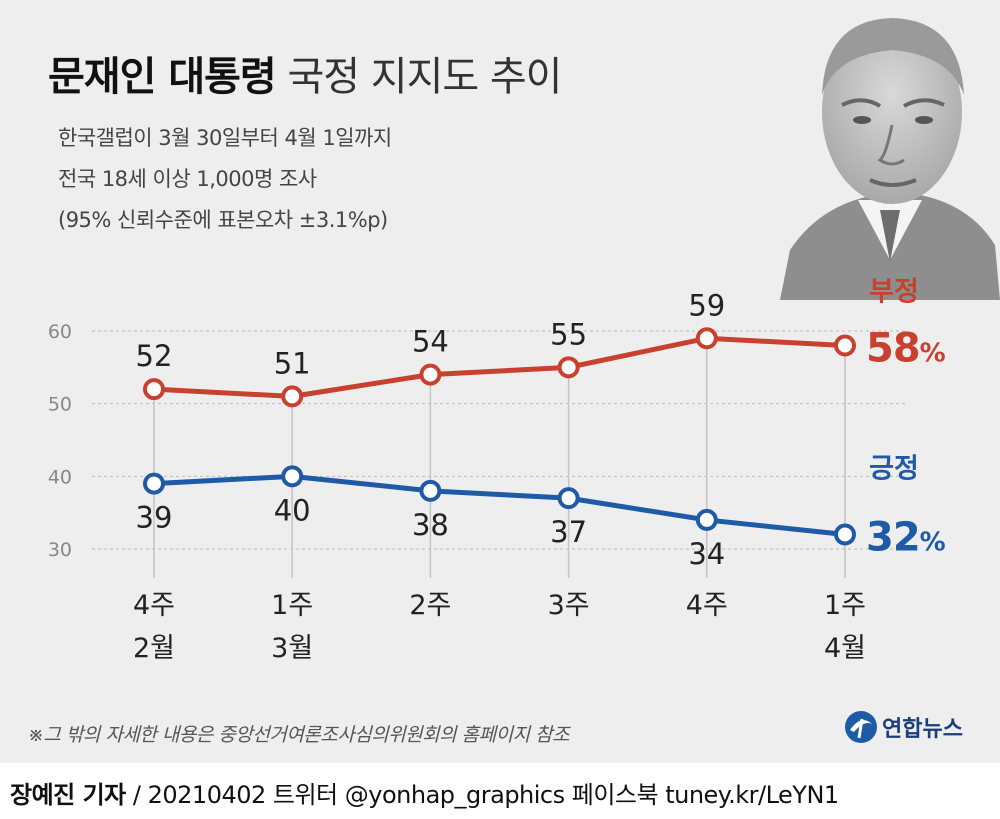 Image resolution: width=1000 pixels, height=819 pixels. Describe the element at coordinates (707, 605) in the screenshot. I see `xtick-week-4: 4주` at that location.